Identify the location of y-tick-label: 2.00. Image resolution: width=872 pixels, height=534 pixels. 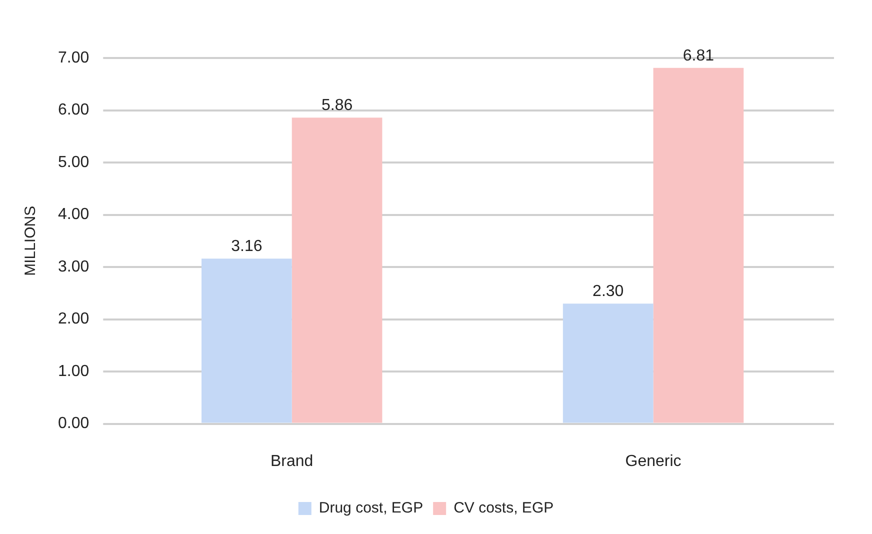
(74, 319).